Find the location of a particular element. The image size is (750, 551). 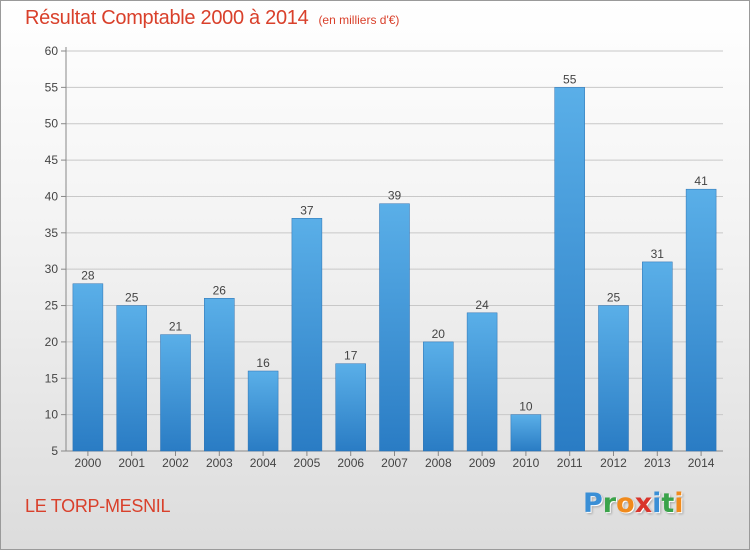

proxiti-logo: Proxiti is located at coordinates (633, 503).